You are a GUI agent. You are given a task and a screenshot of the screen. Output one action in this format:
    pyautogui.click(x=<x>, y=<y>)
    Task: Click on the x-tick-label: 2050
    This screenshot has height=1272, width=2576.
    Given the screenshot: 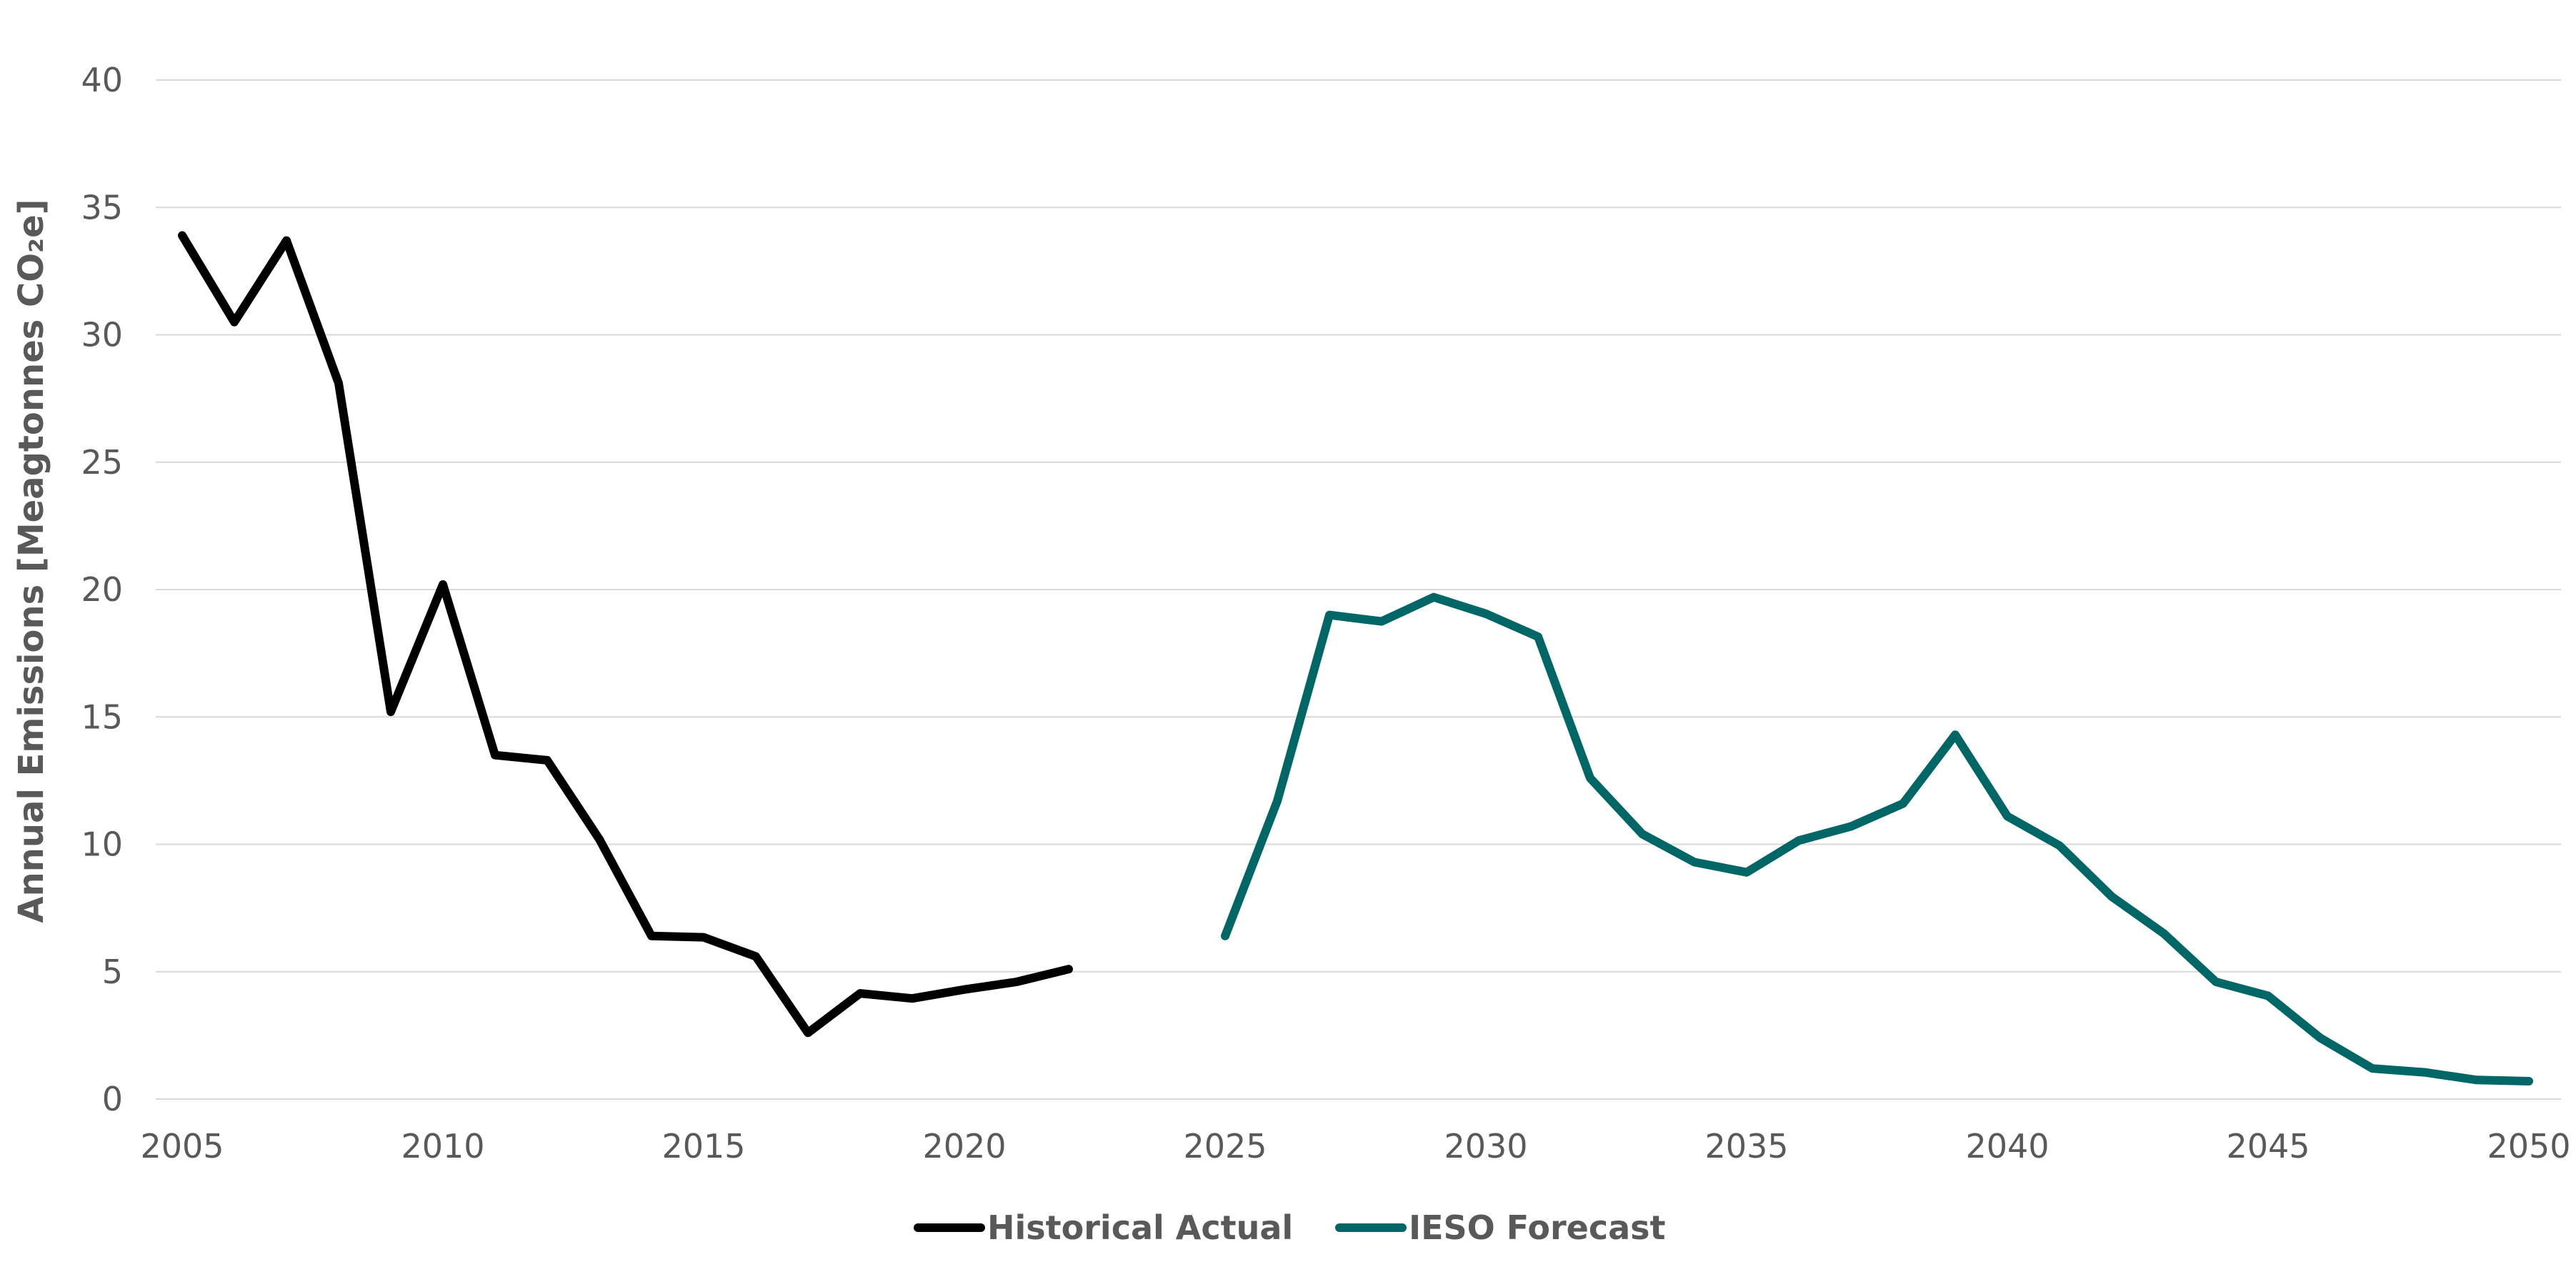 What is the action you would take?
    pyautogui.click(x=2528, y=1146)
    